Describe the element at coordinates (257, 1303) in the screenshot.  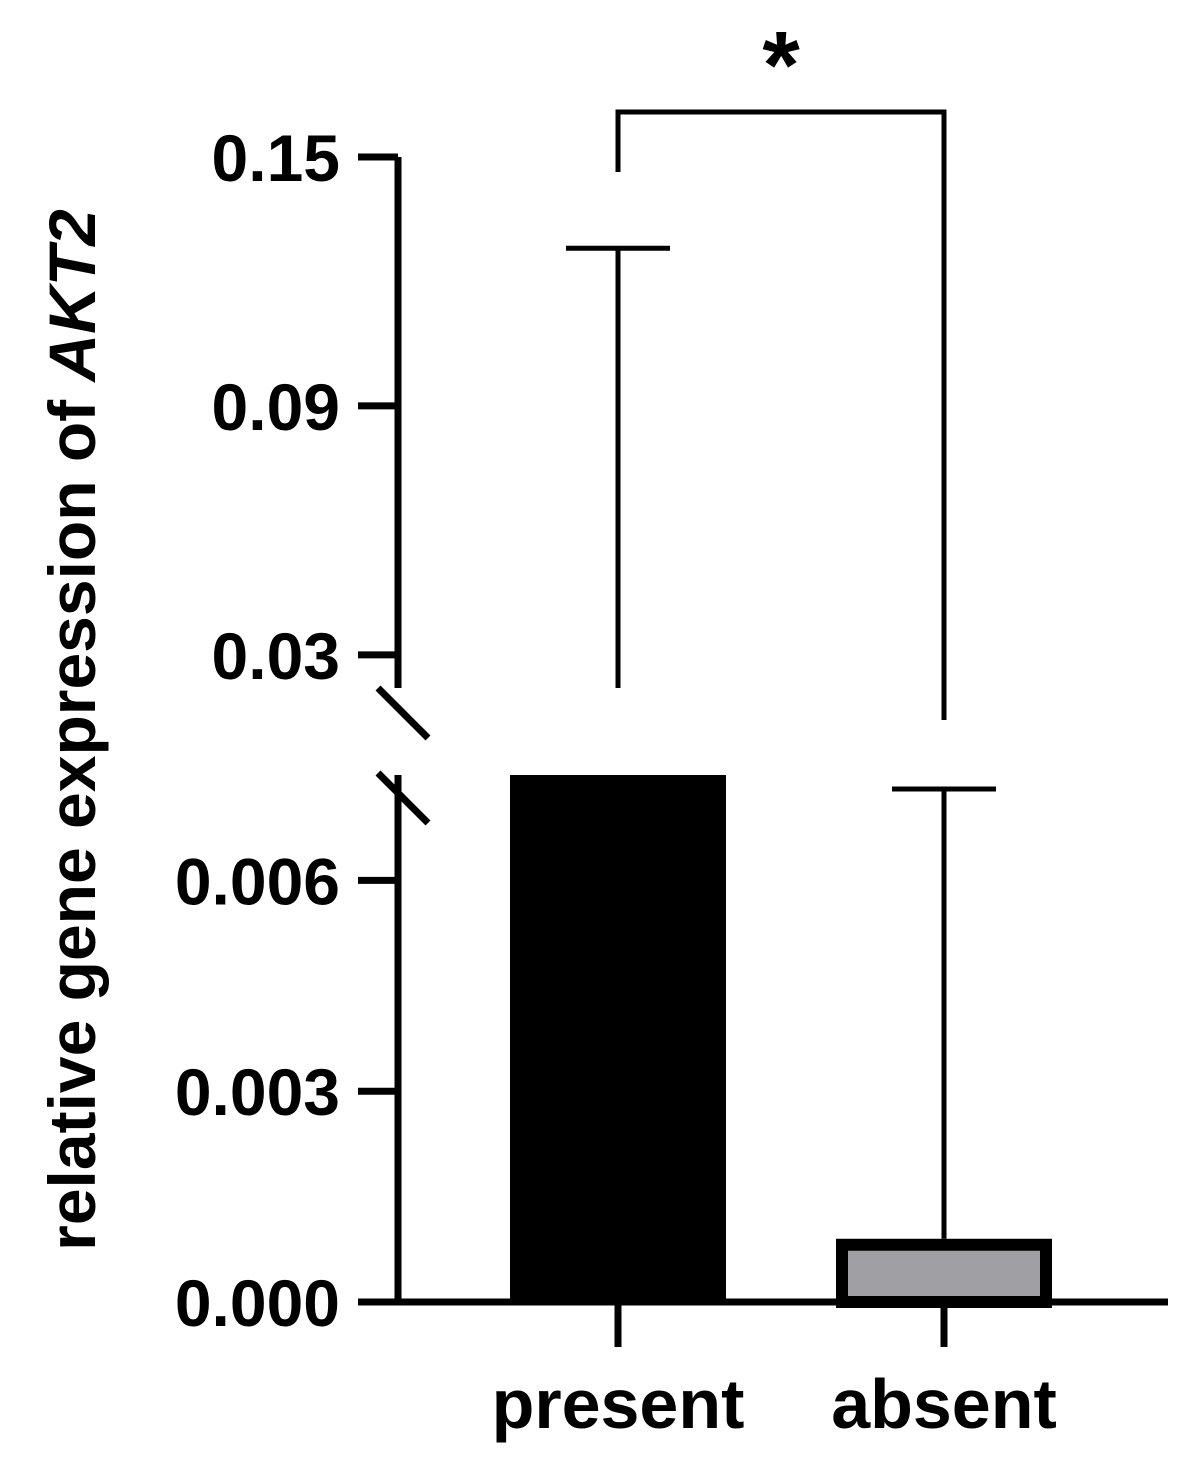
I see `y-tick-label: 0.000` at that location.